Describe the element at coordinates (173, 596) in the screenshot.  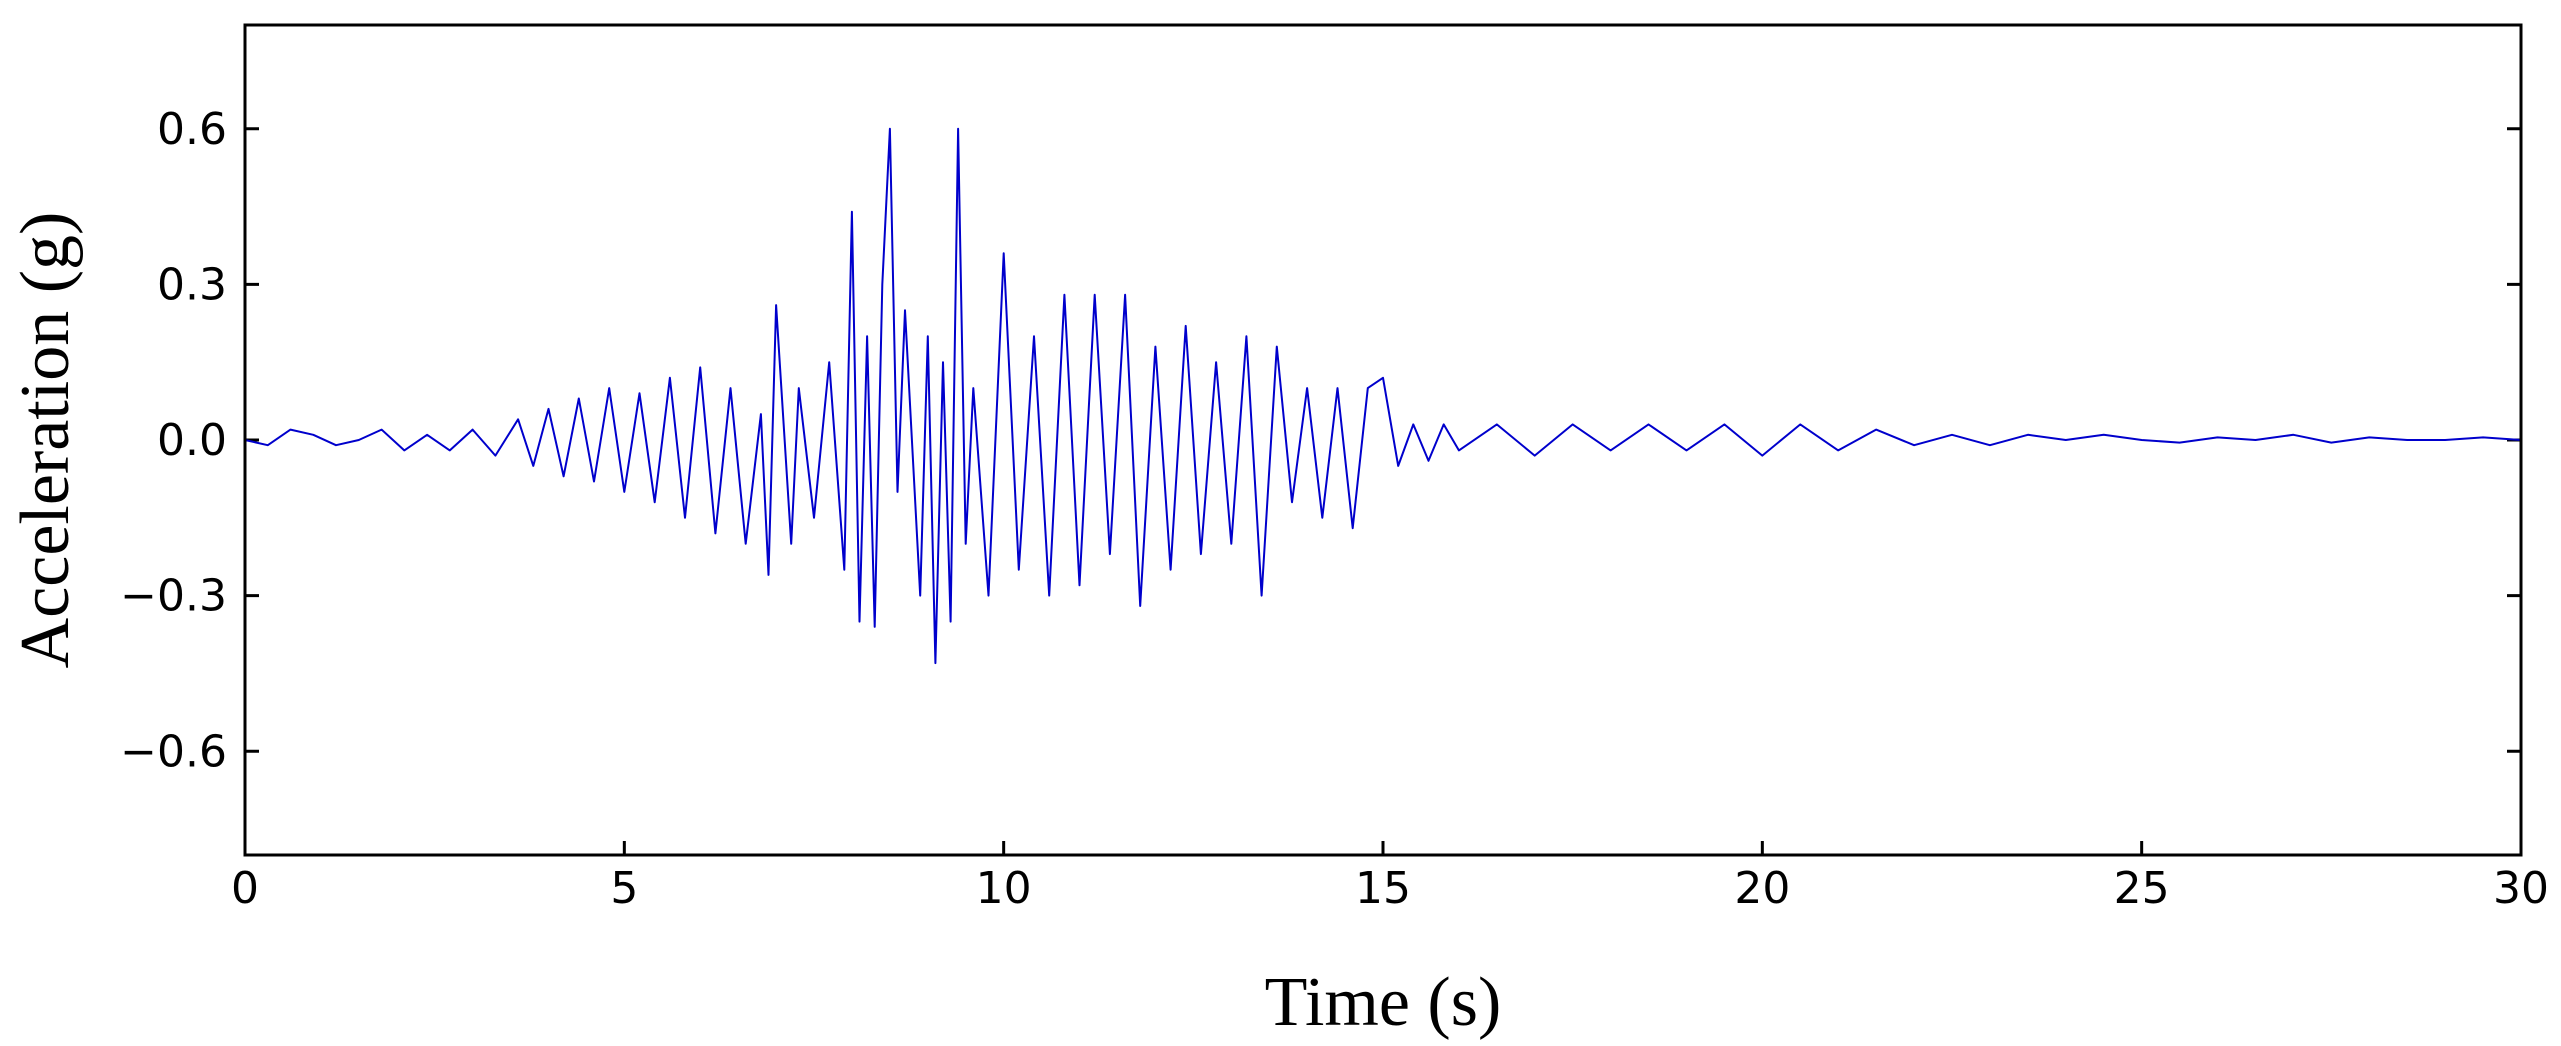
I see `y-tick-label: −0.3` at that location.